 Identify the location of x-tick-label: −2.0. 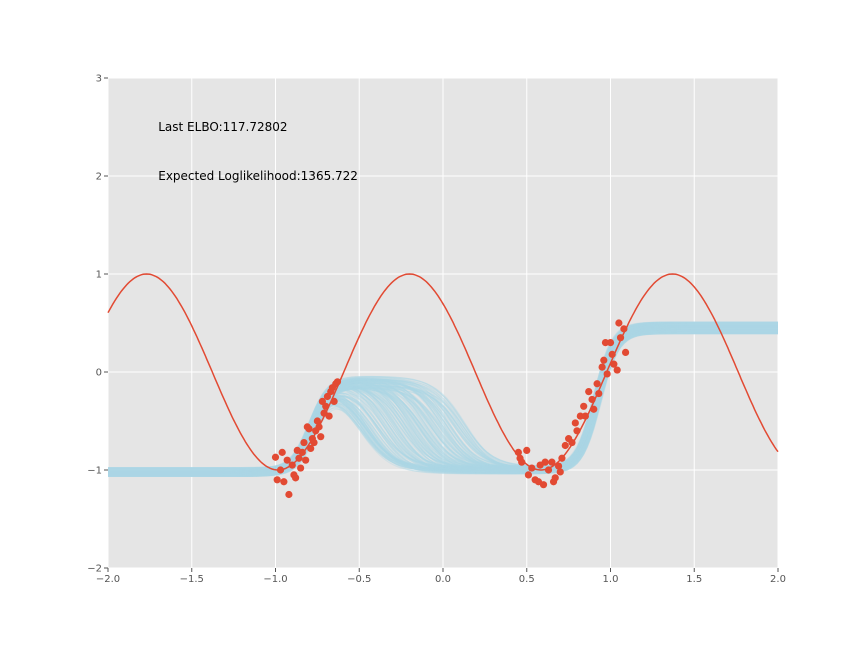
(108, 579).